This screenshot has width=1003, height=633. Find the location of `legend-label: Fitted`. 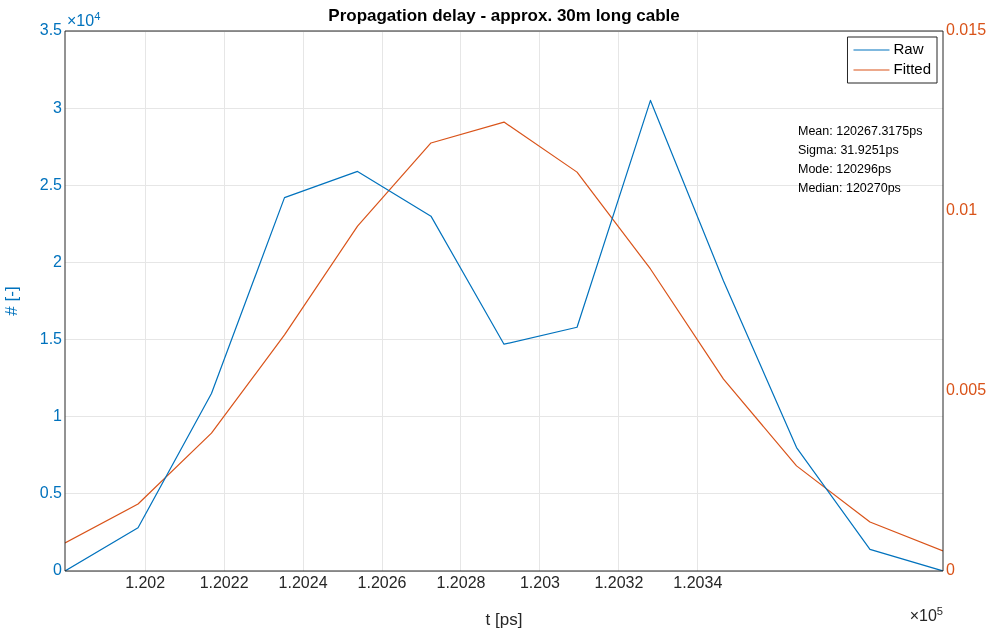

legend-label: Fitted is located at coordinates (912, 69).